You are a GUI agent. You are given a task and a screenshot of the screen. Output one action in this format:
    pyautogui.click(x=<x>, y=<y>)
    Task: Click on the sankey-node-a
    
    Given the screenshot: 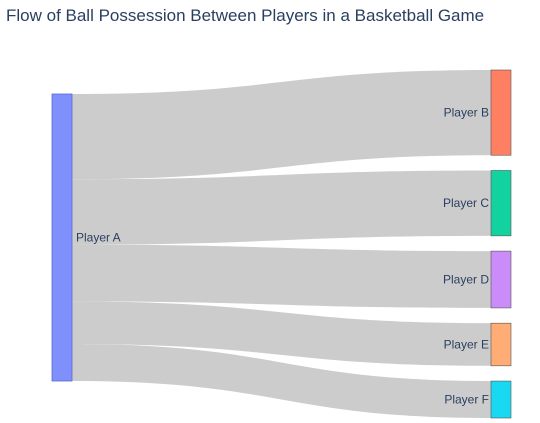 What is the action you would take?
    pyautogui.click(x=62, y=237)
    